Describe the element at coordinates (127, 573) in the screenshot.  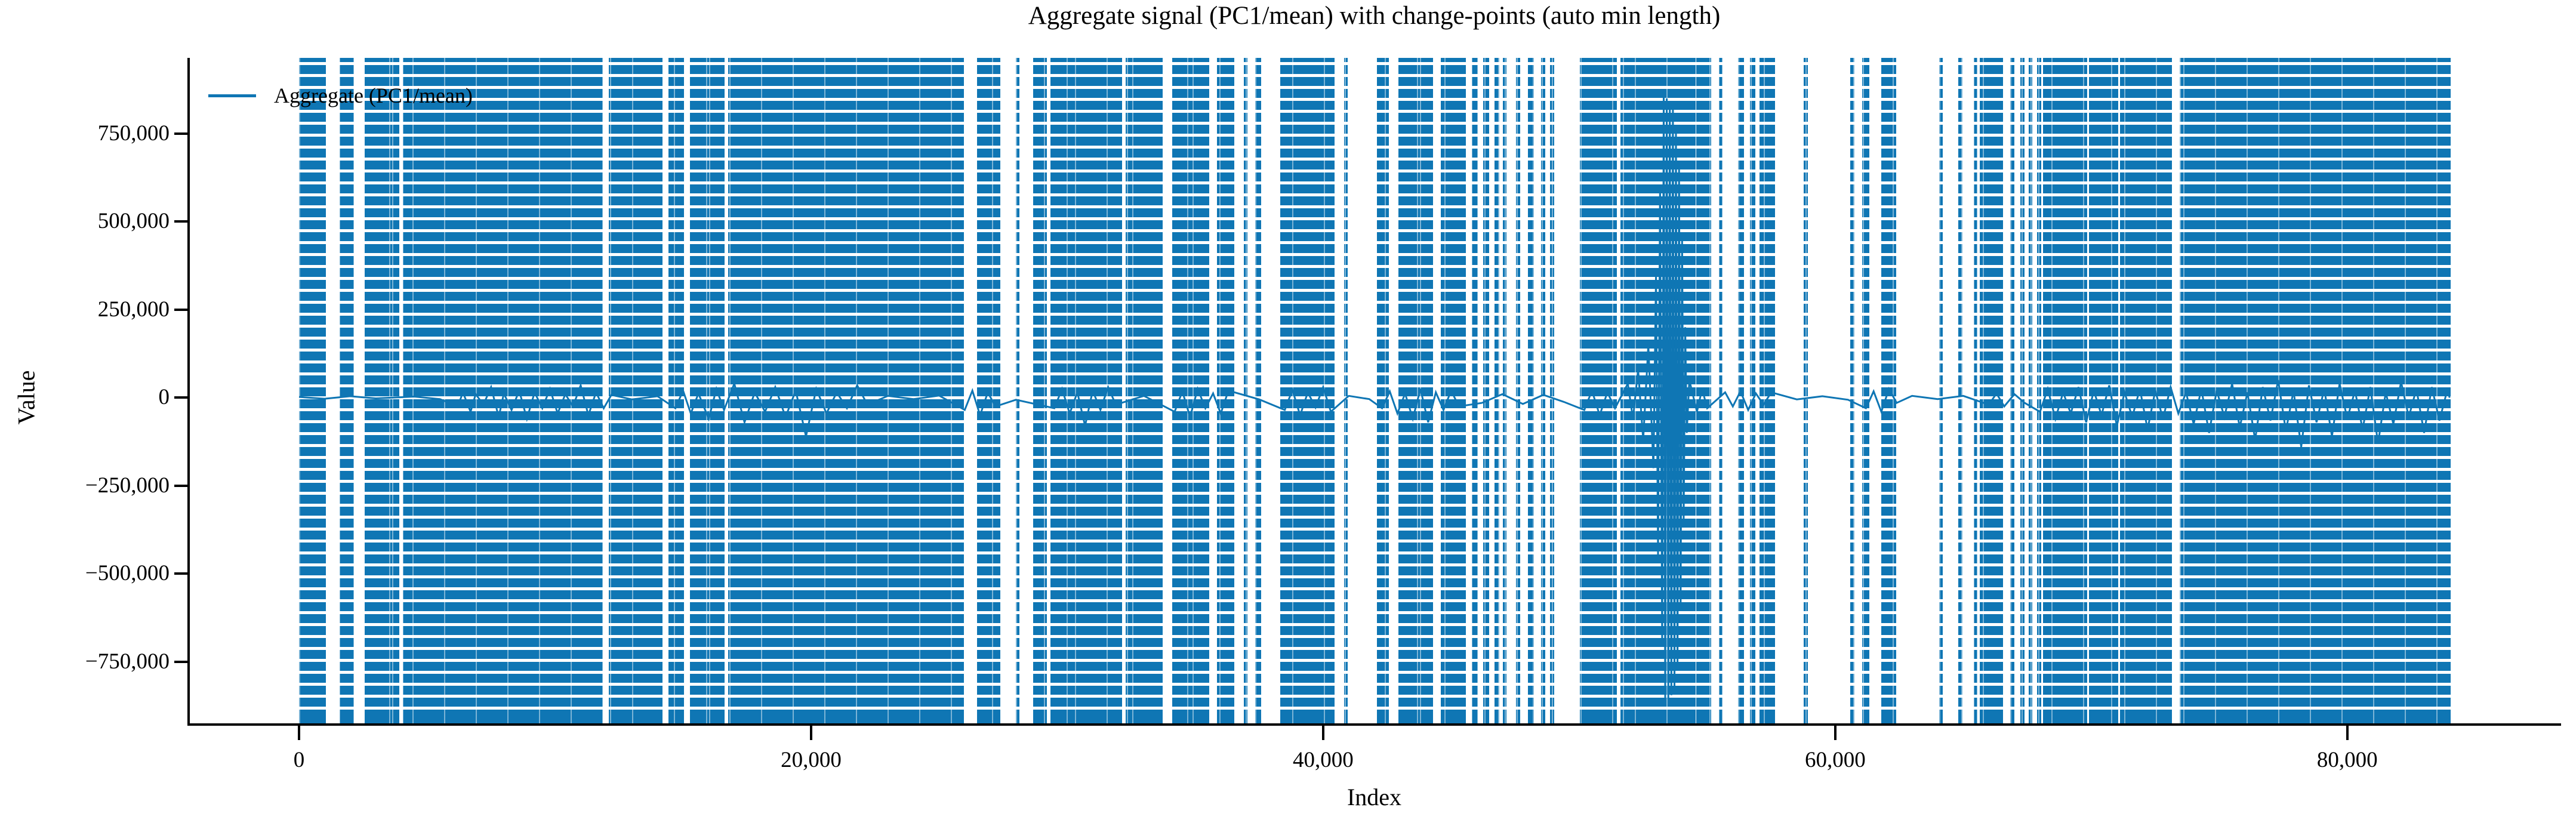
I see `y-tick-label: −500,000` at that location.